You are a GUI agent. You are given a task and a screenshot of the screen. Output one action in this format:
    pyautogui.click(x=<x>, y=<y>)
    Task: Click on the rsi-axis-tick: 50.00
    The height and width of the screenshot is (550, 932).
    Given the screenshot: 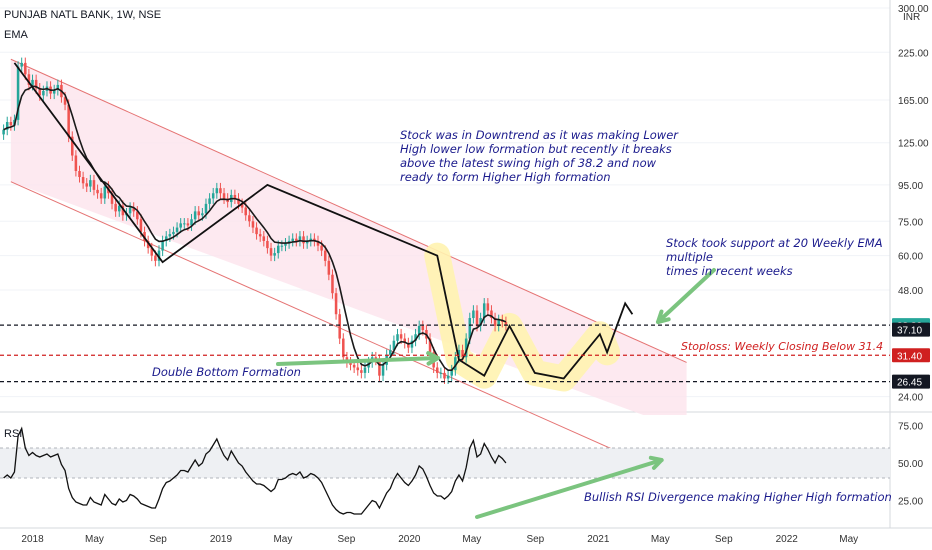 What is the action you would take?
    pyautogui.click(x=910, y=464)
    